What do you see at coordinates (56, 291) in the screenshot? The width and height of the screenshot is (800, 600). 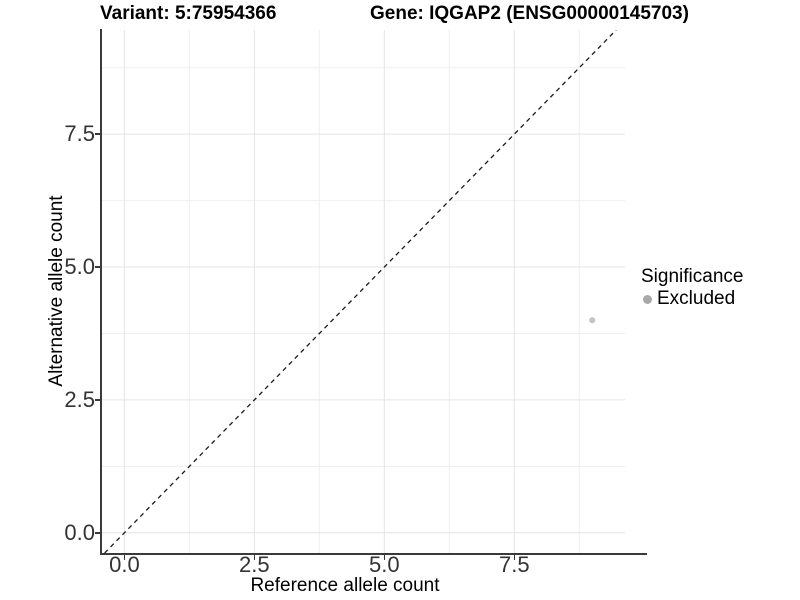 I see `y-axis-title: Alternative allele count` at bounding box center [56, 291].